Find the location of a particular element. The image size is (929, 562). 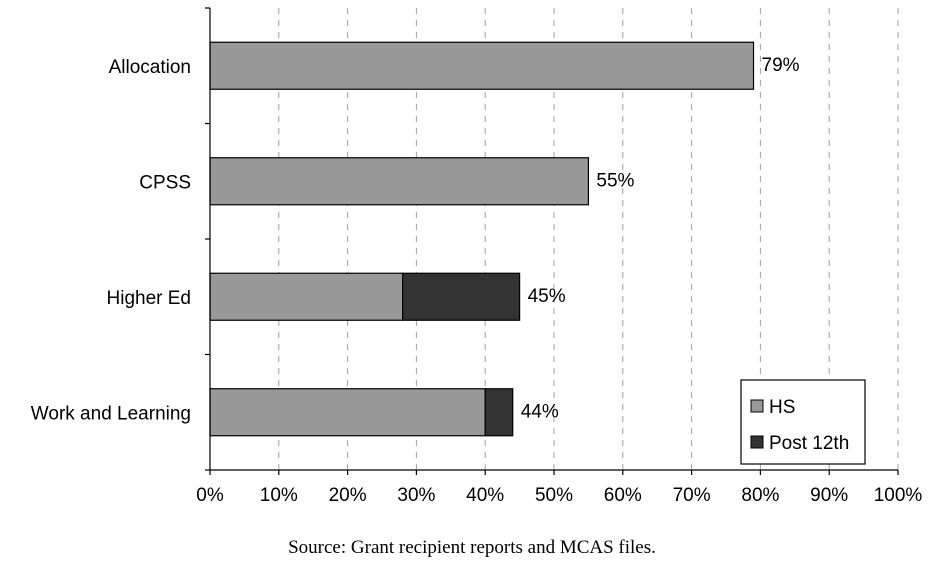

x-tick-label: 50% is located at coordinates (554, 495).